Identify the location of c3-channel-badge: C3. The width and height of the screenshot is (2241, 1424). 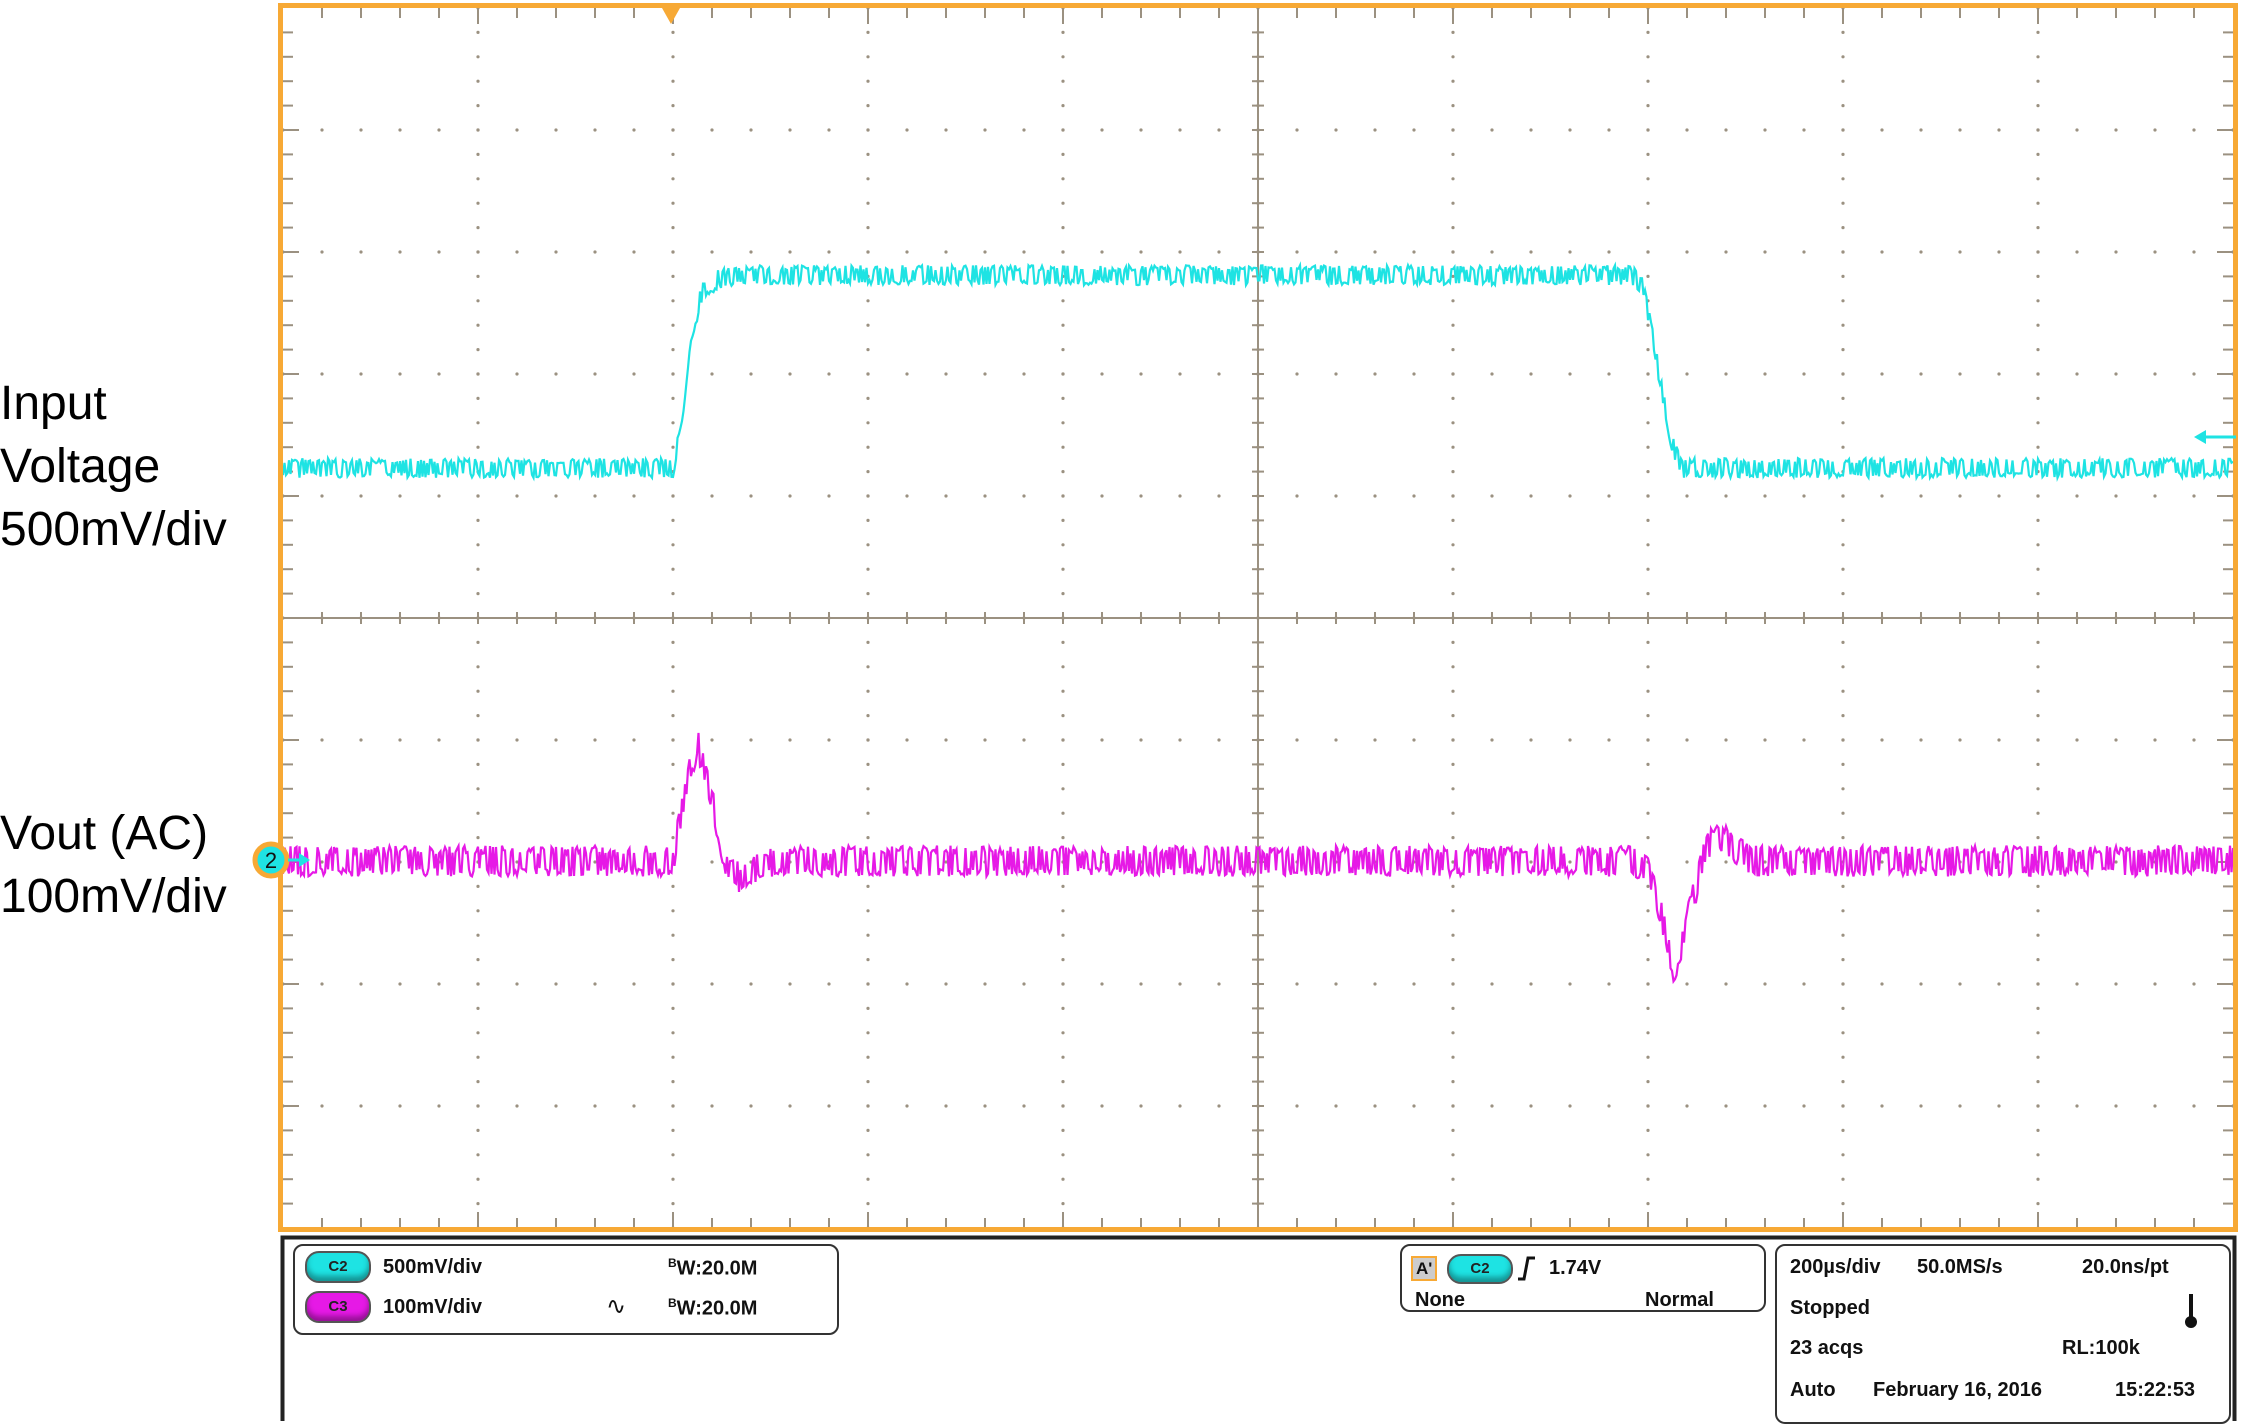
(338, 1307).